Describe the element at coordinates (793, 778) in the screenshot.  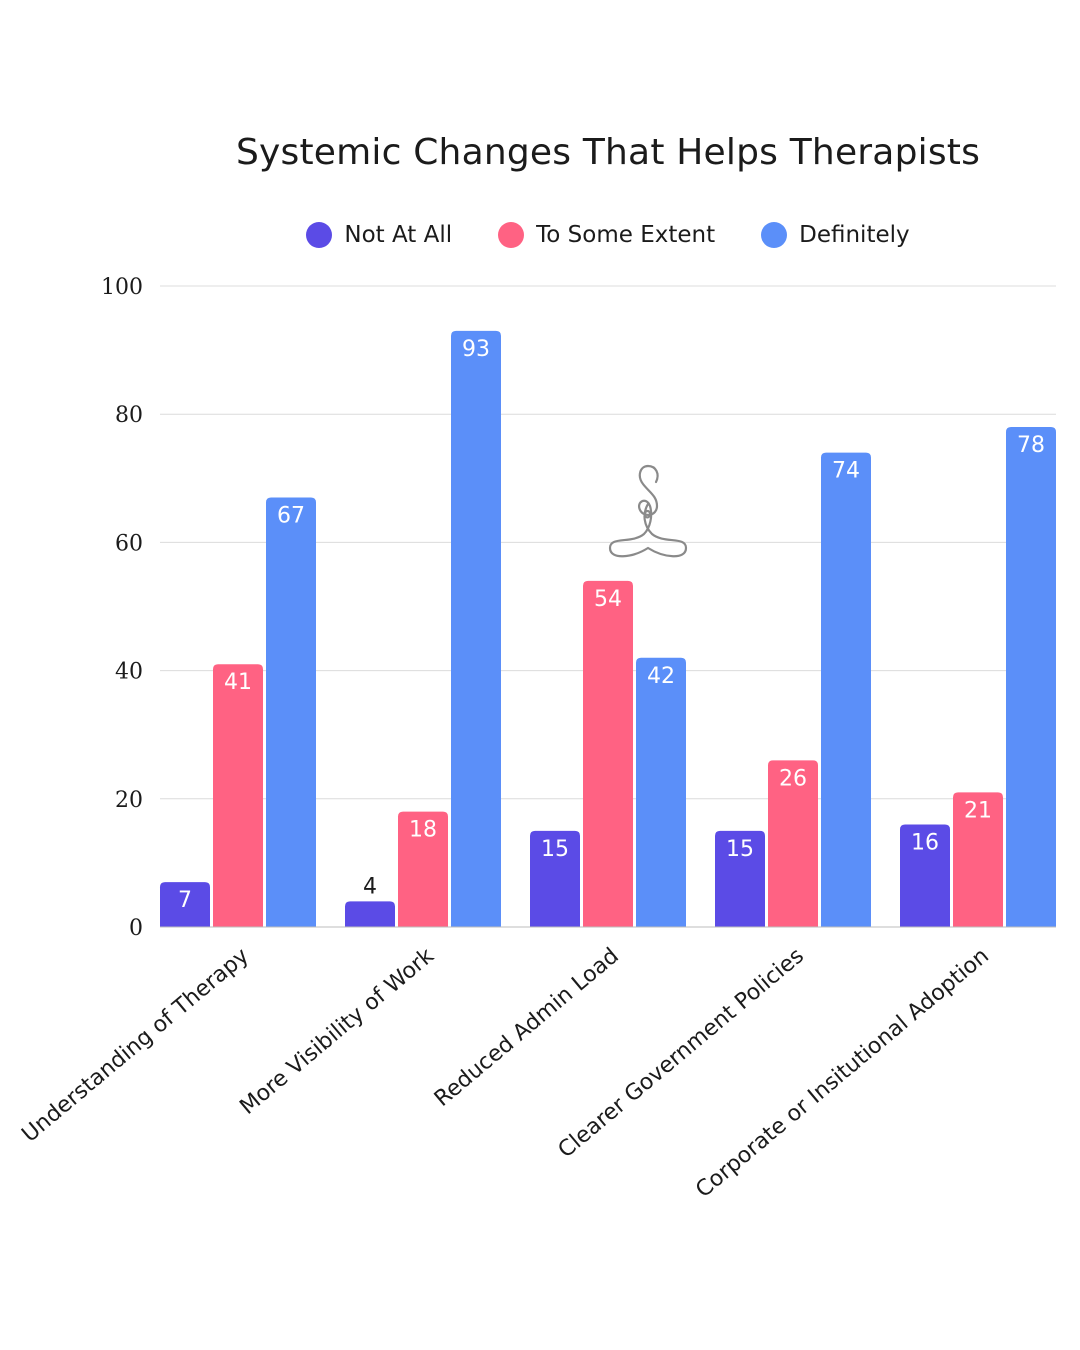
I see `data-label-to-some-extent-3: 26` at that location.